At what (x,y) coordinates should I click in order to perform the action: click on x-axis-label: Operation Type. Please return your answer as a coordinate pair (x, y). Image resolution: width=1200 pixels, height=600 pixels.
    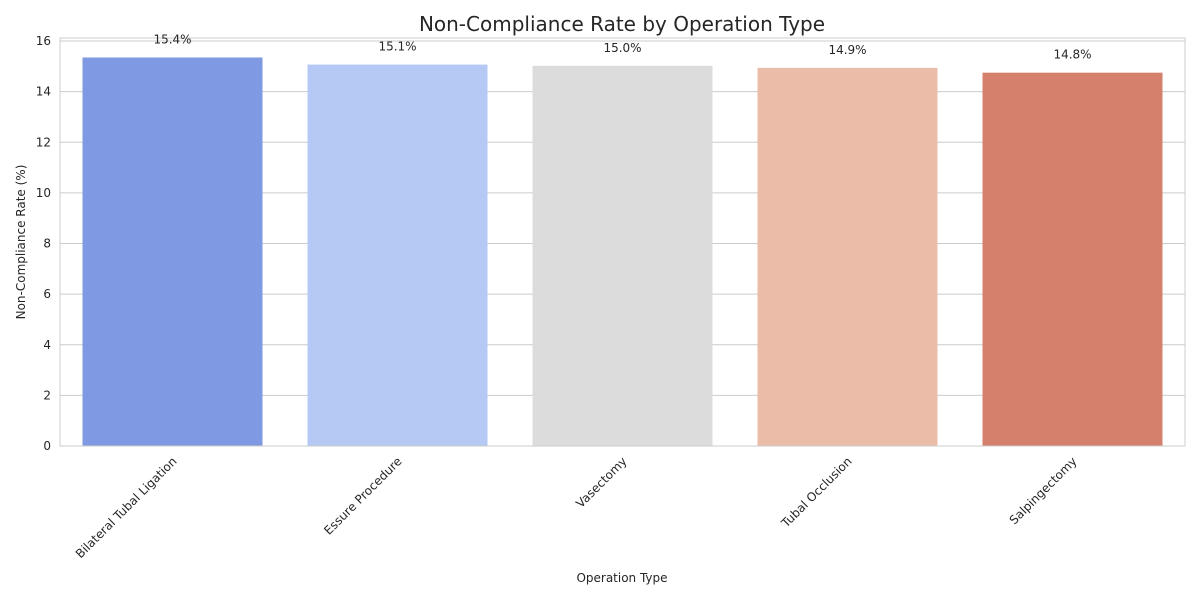
    Looking at the image, I should click on (621, 578).